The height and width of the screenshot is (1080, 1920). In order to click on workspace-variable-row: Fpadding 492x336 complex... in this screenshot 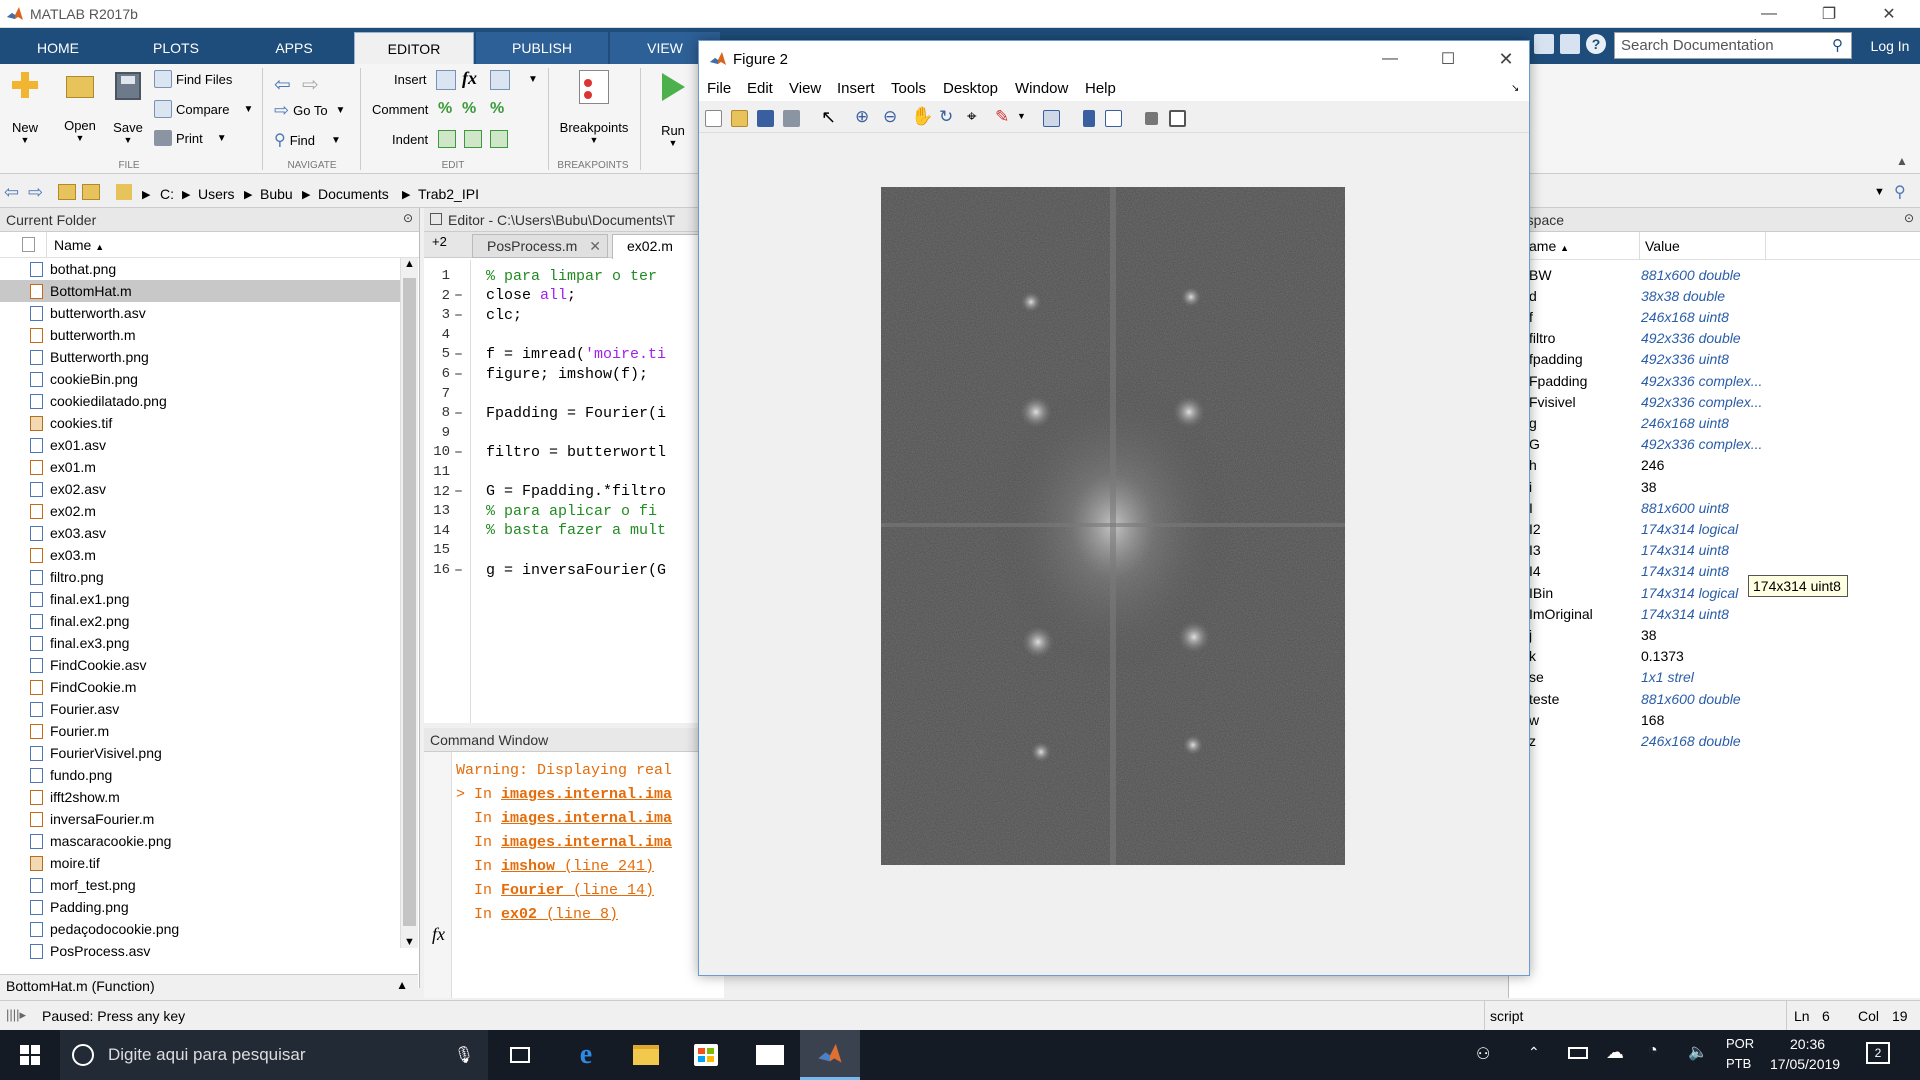, I will do `click(1714, 380)`.